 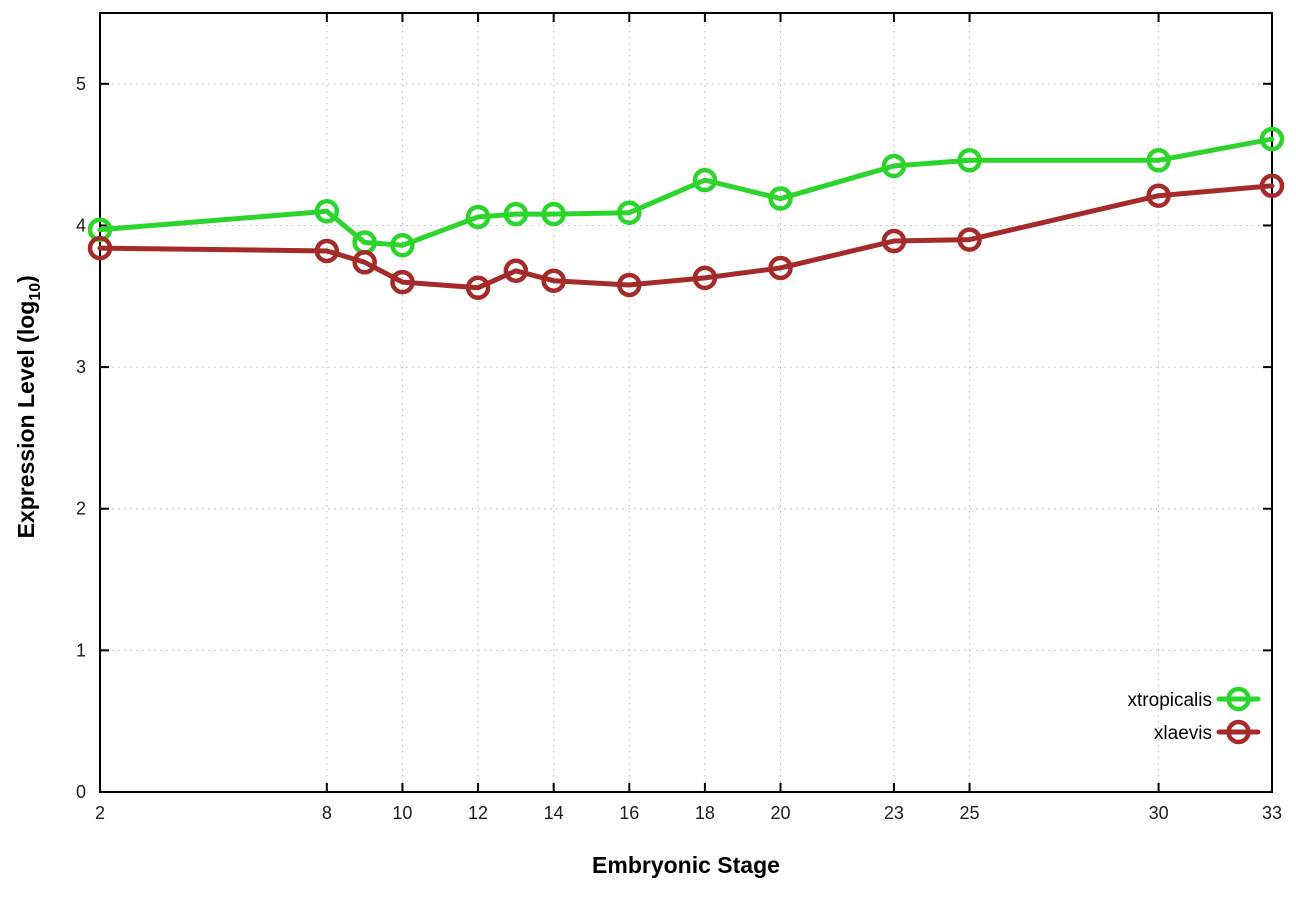 What do you see at coordinates (81, 792) in the screenshot?
I see `y-tick-label-0: 0` at bounding box center [81, 792].